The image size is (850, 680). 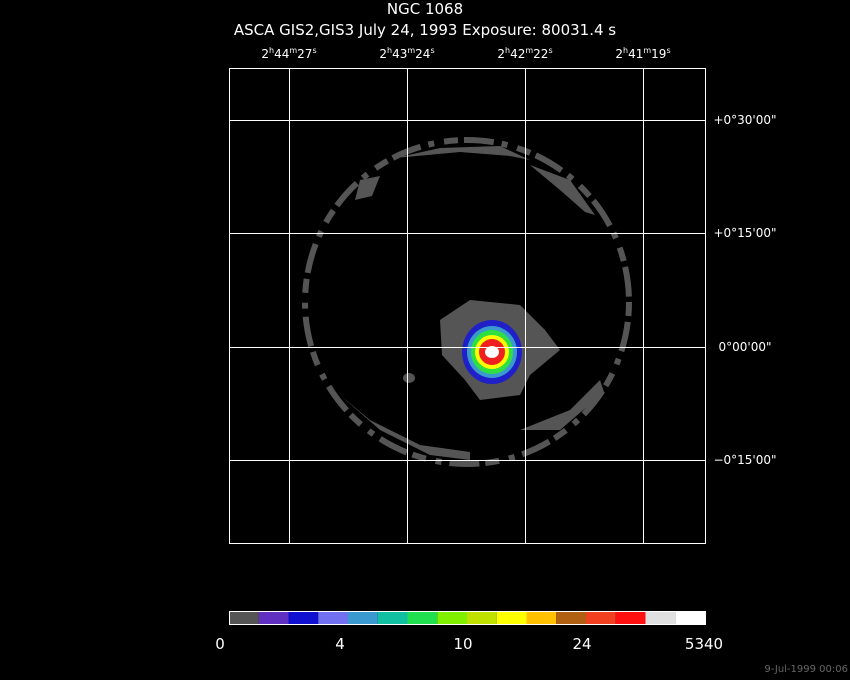 What do you see at coordinates (304, 54) in the screenshot?
I see `ra-value: 27` at bounding box center [304, 54].